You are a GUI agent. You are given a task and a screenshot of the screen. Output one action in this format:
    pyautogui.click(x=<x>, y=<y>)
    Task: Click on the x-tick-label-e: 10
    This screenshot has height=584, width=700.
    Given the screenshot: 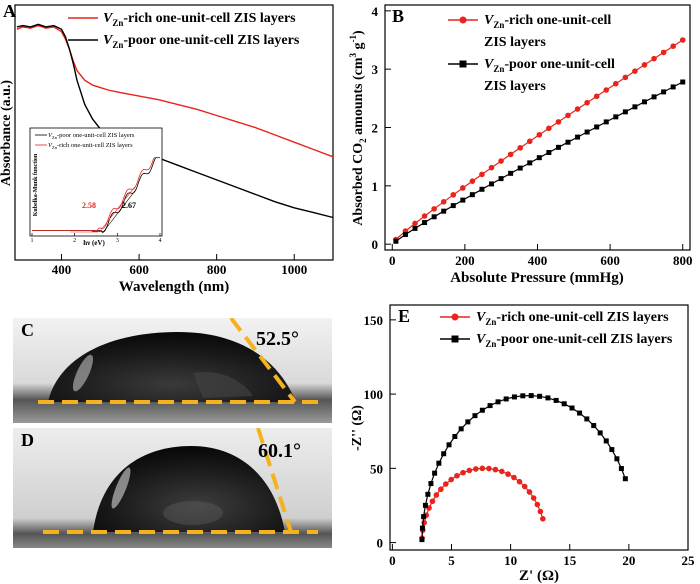 What is the action you would take?
    pyautogui.click(x=510, y=560)
    